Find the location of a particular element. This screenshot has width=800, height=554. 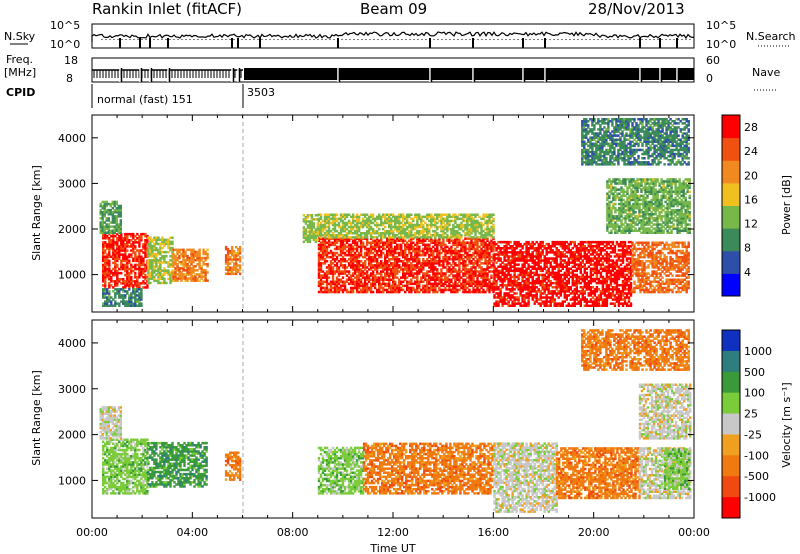

freq-label: Freq. is located at coordinates (19, 59).